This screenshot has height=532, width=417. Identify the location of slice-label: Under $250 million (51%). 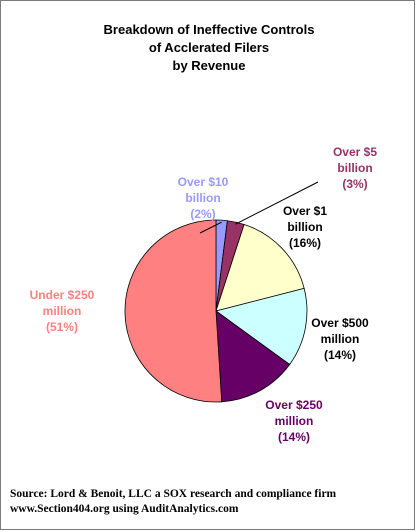
(62, 311).